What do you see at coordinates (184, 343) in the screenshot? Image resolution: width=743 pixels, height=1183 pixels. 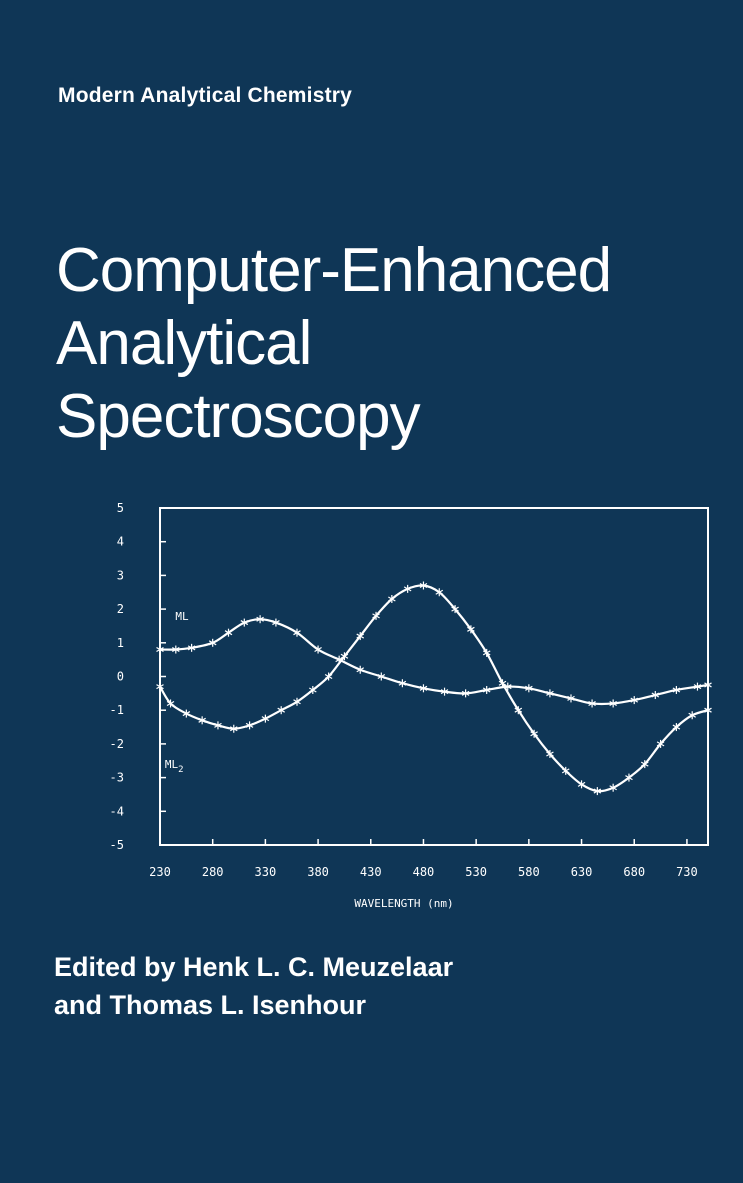 I see `book-title-line-2: Analytical` at bounding box center [184, 343].